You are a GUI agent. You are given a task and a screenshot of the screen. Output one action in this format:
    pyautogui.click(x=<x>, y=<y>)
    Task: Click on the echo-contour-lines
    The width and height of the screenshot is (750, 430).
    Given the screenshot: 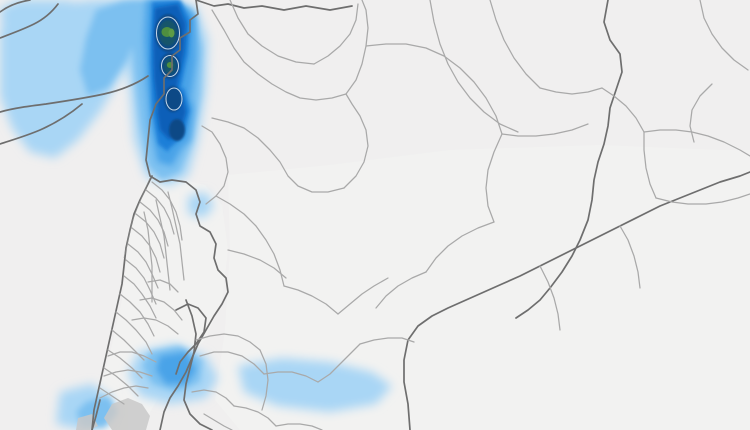 What is the action you would take?
    pyautogui.click(x=169, y=63)
    